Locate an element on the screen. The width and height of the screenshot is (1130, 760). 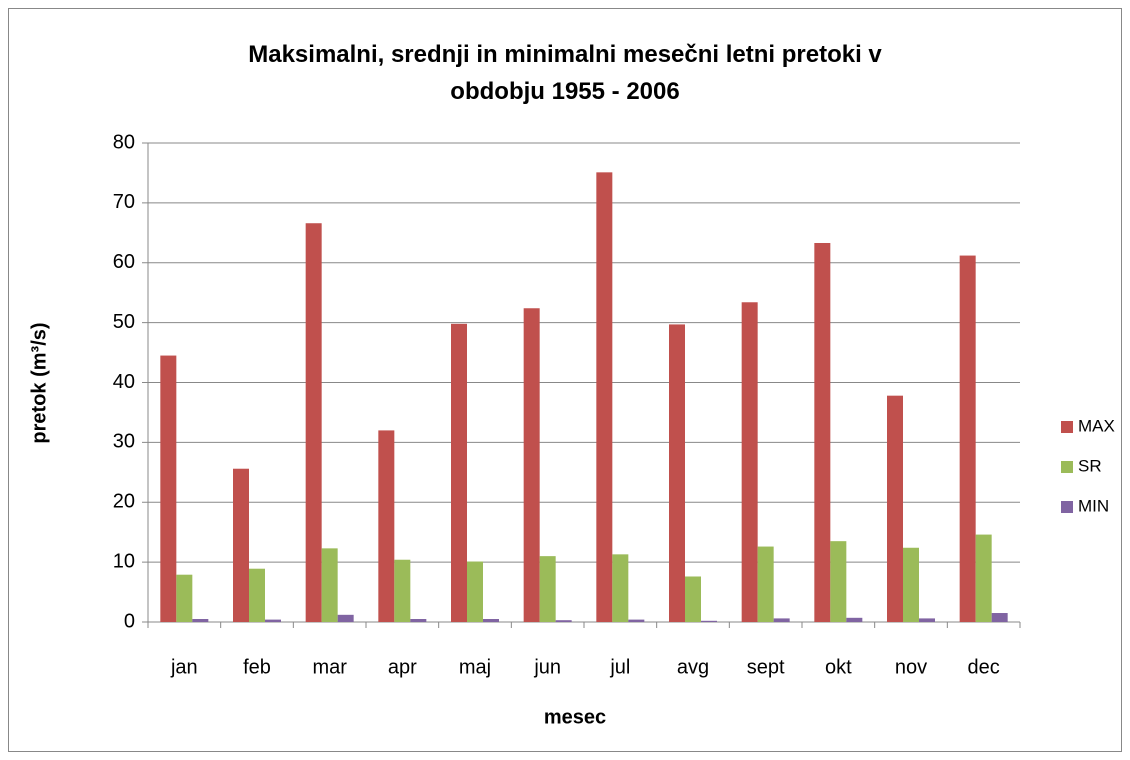
y-tick-label: 80 is located at coordinates (124, 142).